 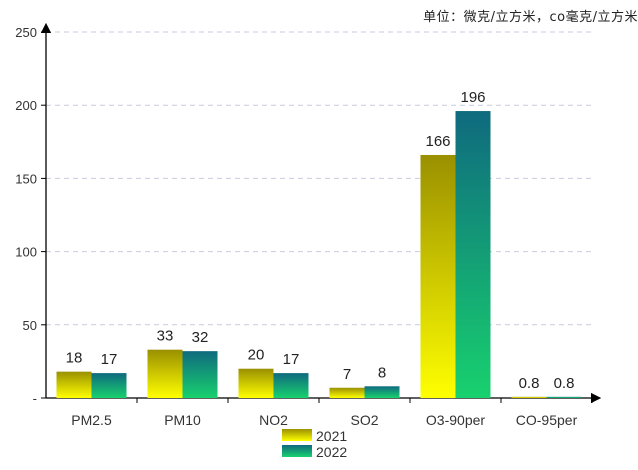 I want to click on bar-2022-co-95per, so click(x=564, y=397).